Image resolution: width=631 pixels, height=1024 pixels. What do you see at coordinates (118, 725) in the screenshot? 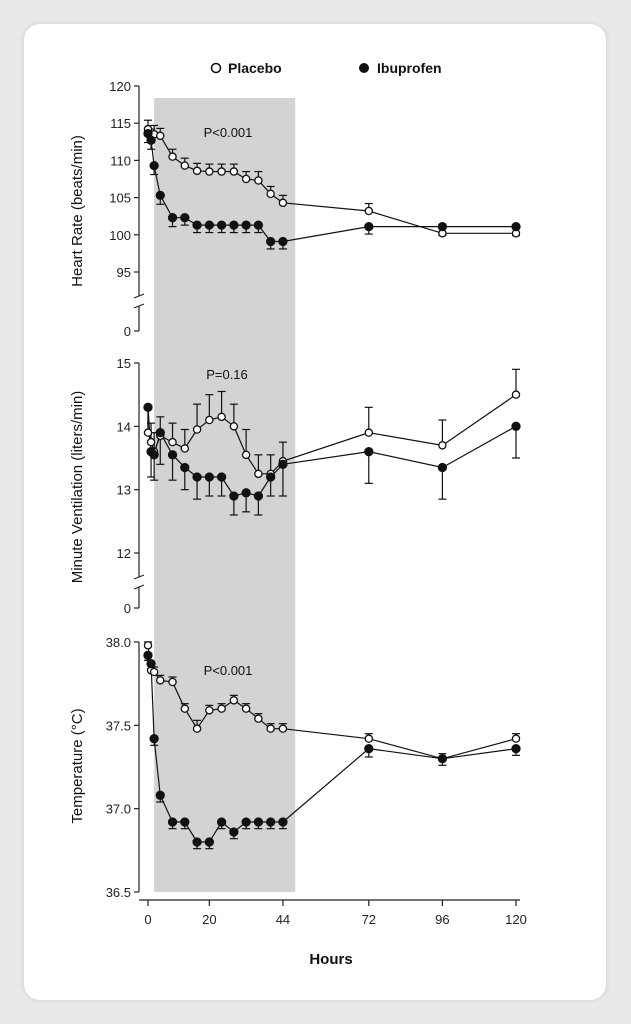
I see `temperature-y-tick-label: 37.5` at bounding box center [118, 725].